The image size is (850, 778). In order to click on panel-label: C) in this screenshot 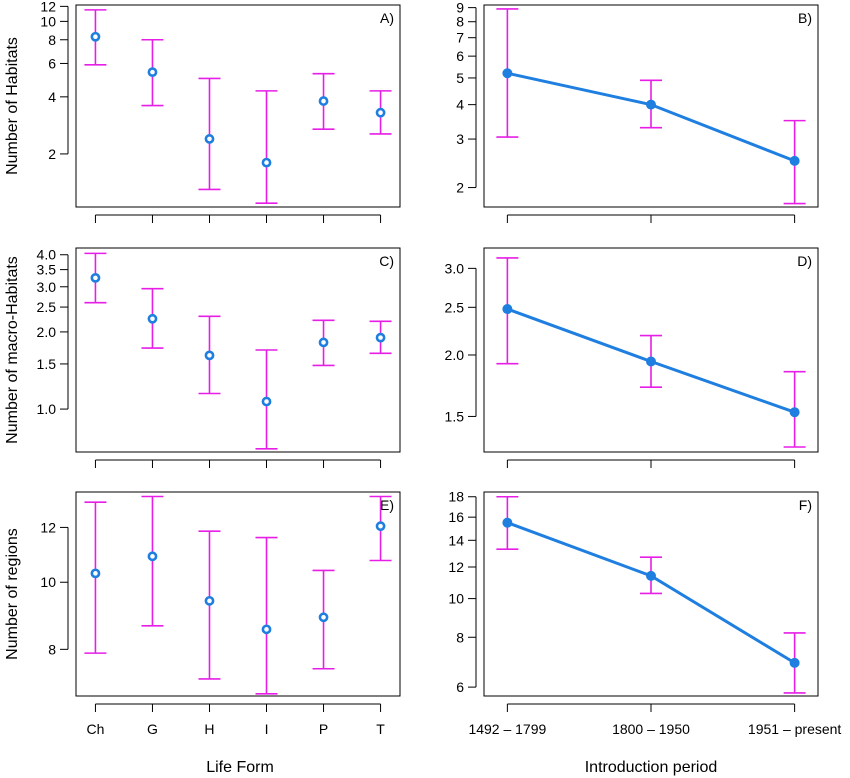, I will do `click(386, 261)`.